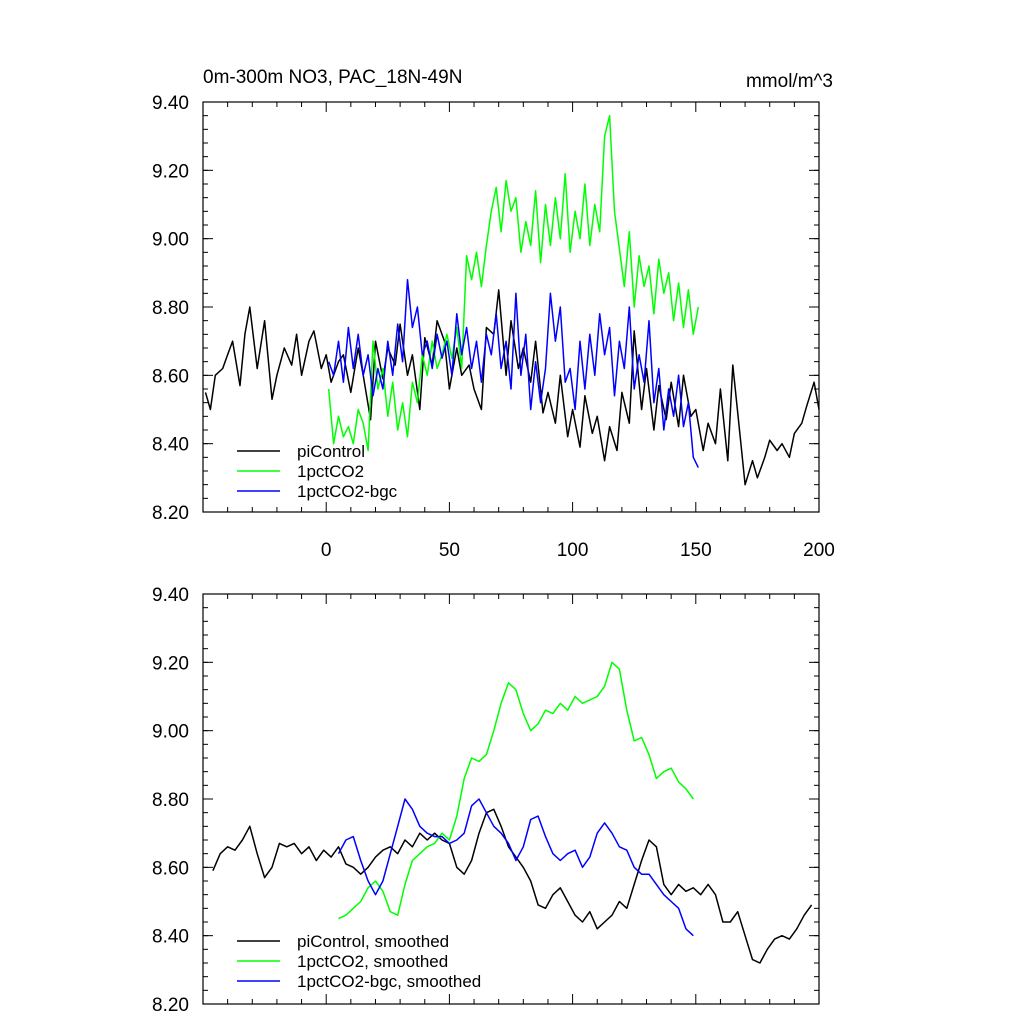 The image size is (1024, 1024). I want to click on x-tick-label: 0, so click(326, 550).